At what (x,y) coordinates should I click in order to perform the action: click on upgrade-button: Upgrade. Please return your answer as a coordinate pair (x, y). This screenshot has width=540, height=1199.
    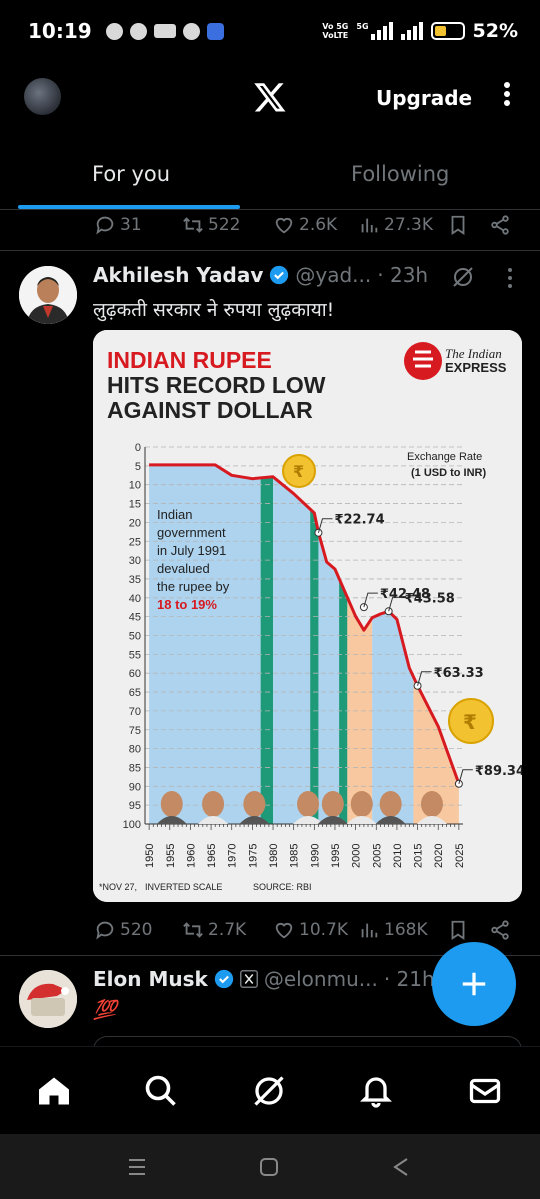
    Looking at the image, I should click on (424, 98).